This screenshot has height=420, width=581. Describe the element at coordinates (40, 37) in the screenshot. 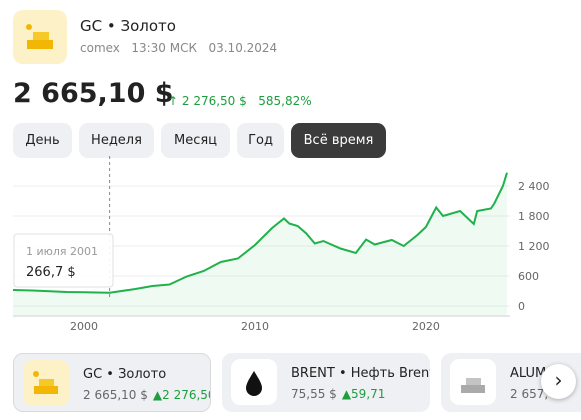

I see `gold-icon` at that location.